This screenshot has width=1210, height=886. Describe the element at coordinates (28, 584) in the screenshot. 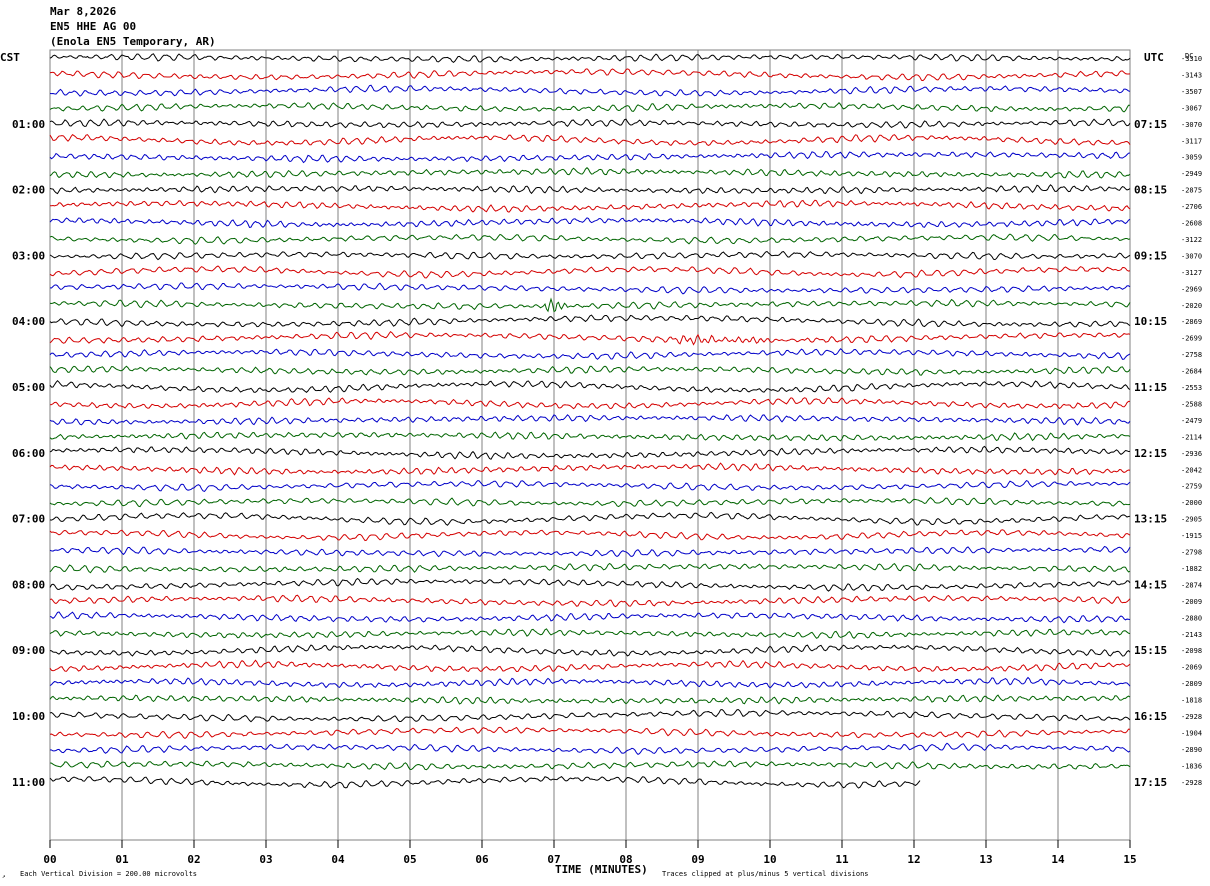

I see `left-hour-label: 08:00` at that location.